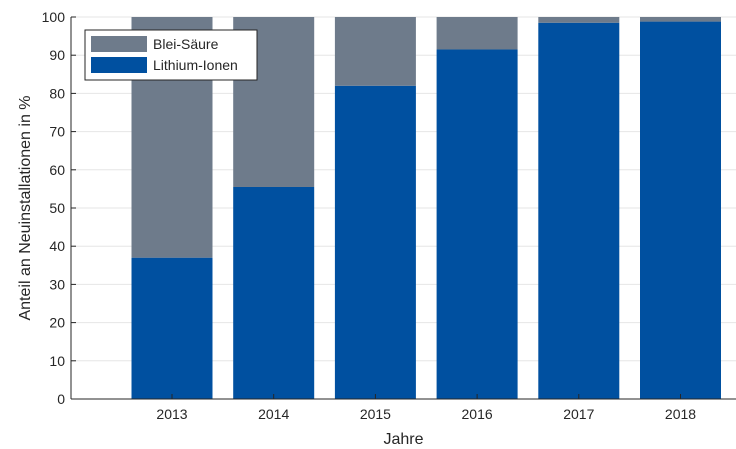 This screenshot has width=736, height=449. What do you see at coordinates (579, 210) in the screenshot?
I see `bar-lithium-ionen-2017` at bounding box center [579, 210].